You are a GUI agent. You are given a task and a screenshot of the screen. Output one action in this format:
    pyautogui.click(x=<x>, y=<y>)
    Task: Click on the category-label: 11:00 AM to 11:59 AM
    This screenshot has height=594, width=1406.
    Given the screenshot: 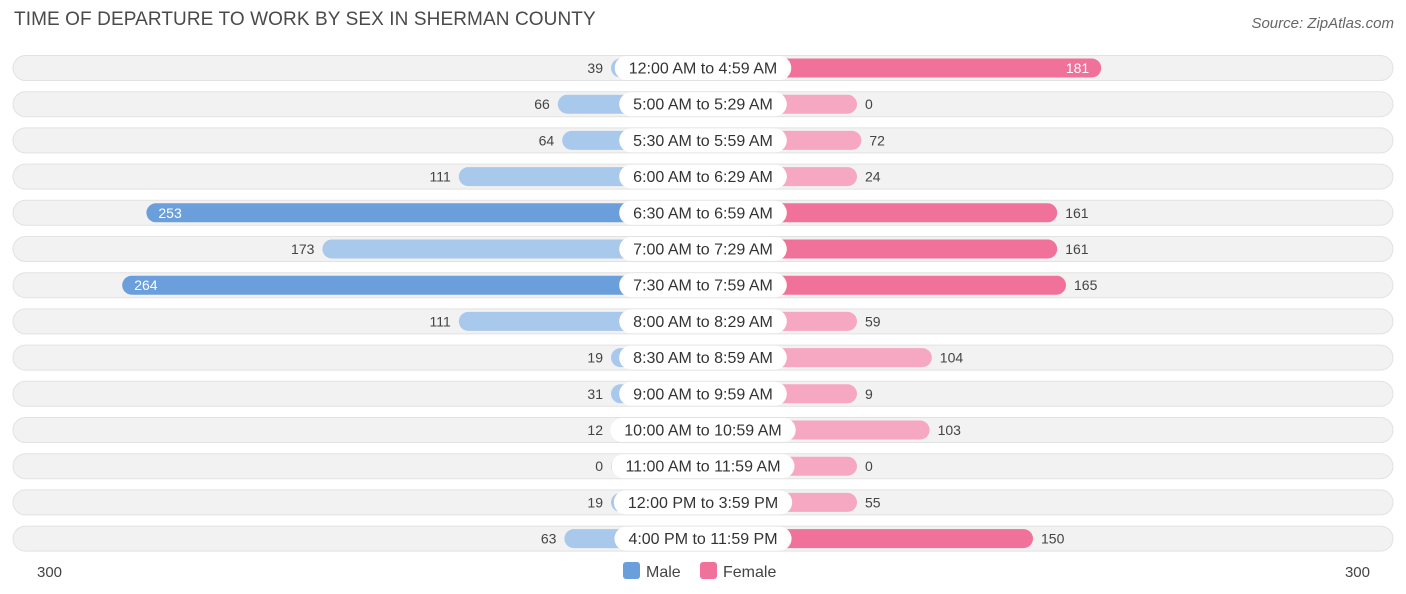 What is the action you would take?
    pyautogui.click(x=702, y=467)
    